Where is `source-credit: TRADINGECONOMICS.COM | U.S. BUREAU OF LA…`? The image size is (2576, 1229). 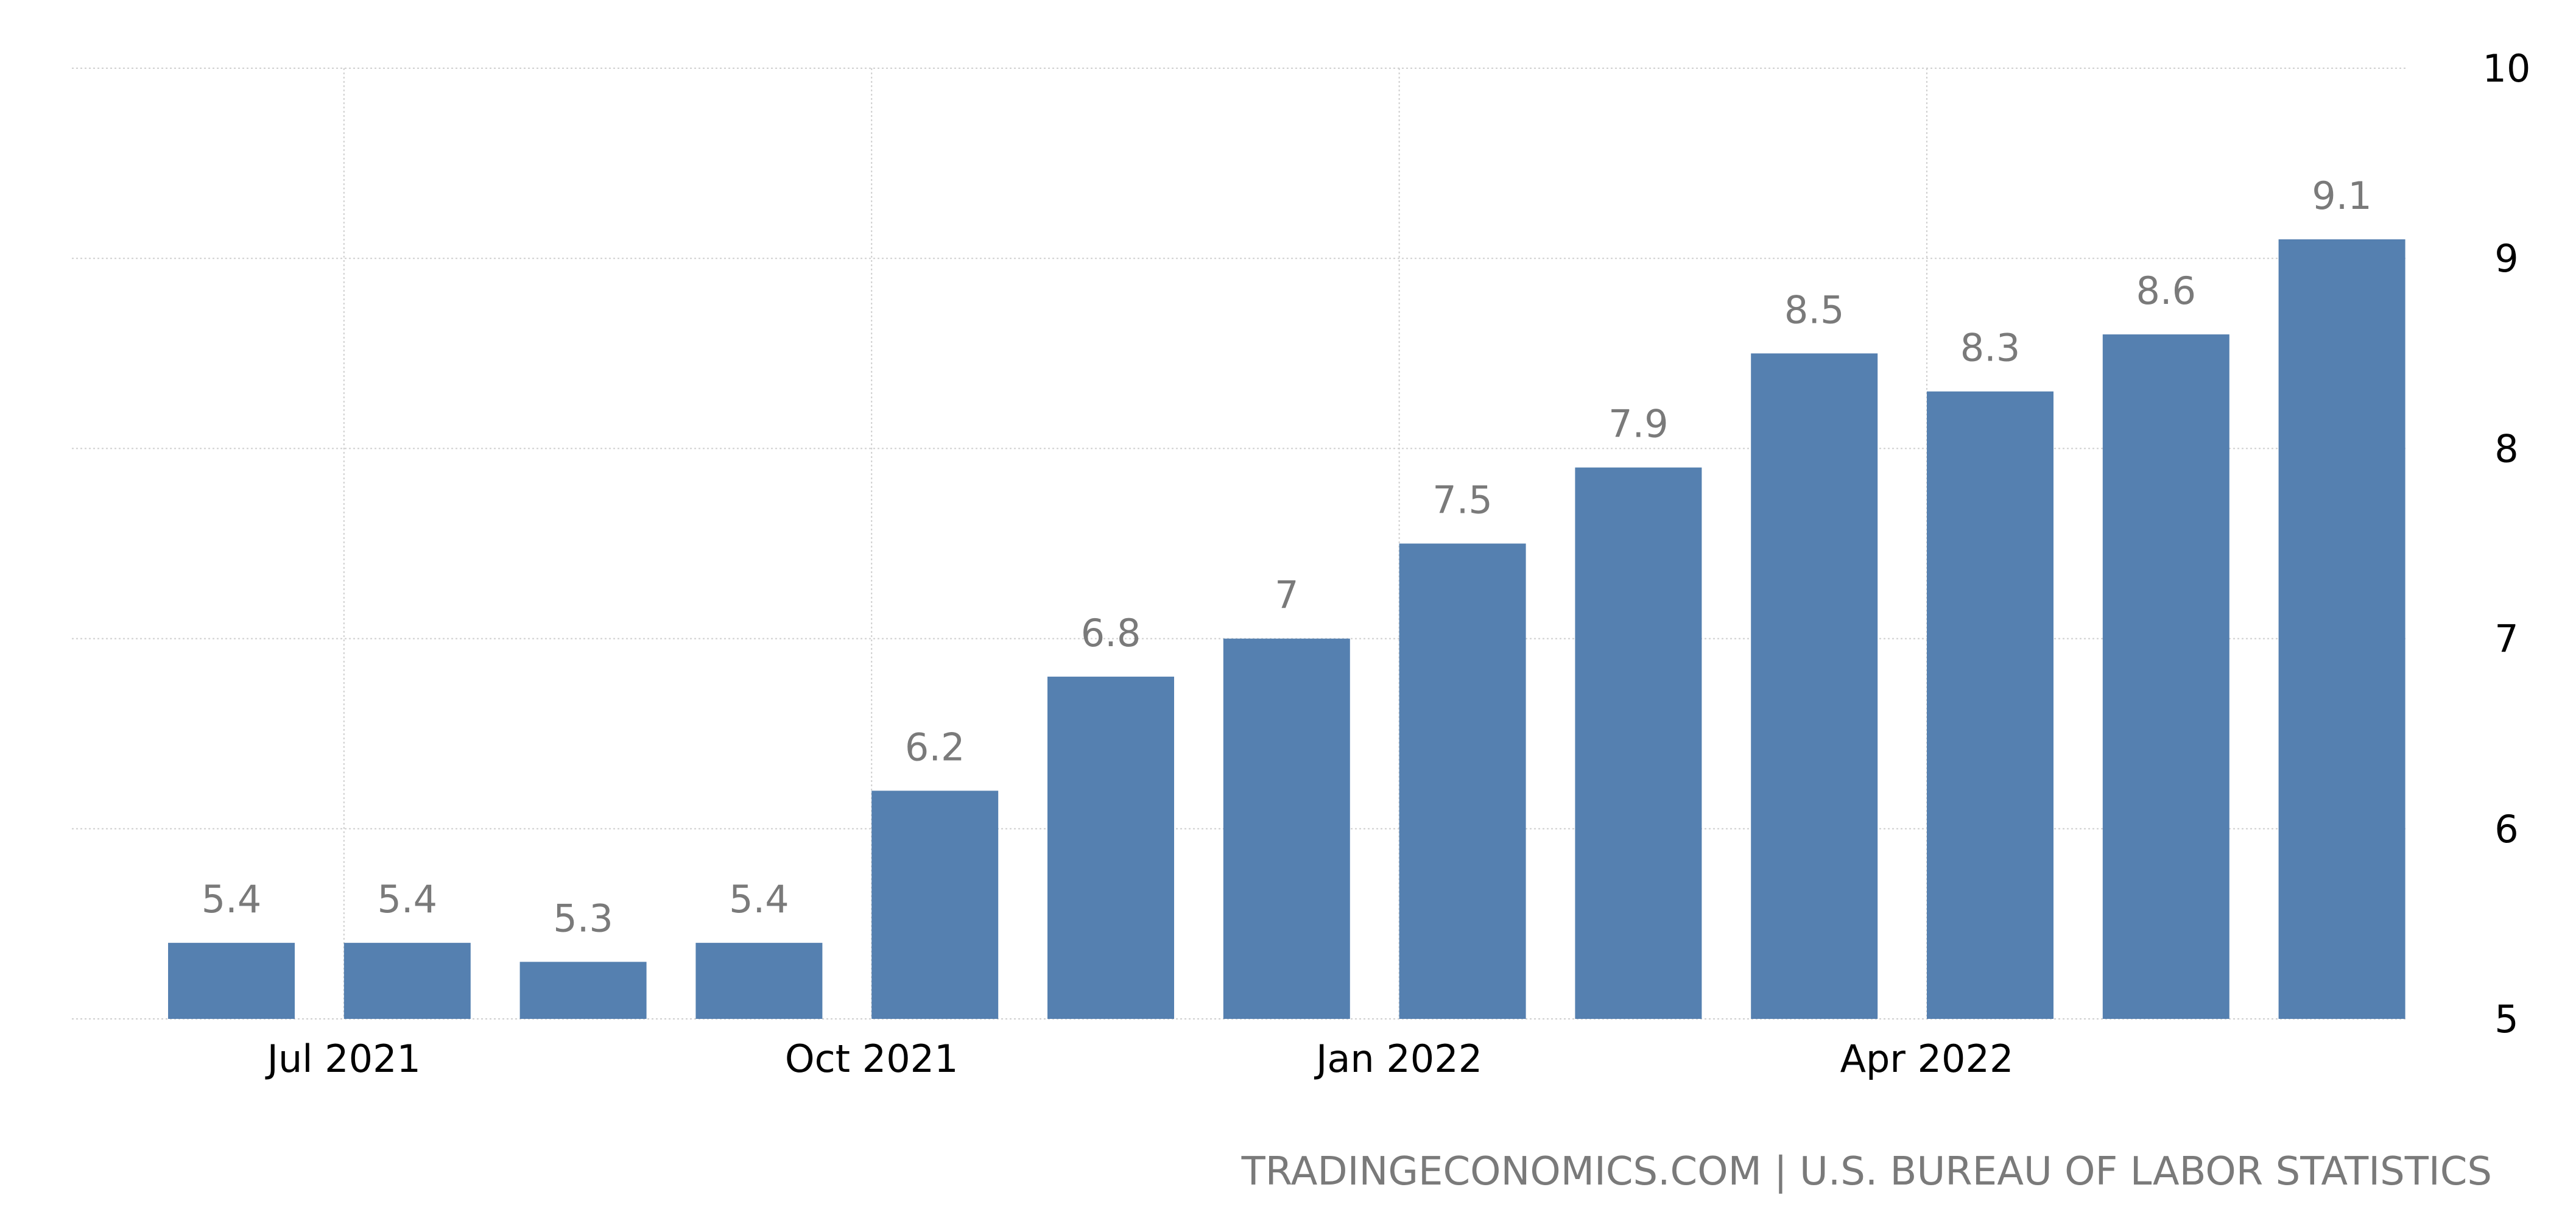
source-credit: TRADINGECONOMICS.COM | U.S. BUREAU OF LA… is located at coordinates (1866, 1171).